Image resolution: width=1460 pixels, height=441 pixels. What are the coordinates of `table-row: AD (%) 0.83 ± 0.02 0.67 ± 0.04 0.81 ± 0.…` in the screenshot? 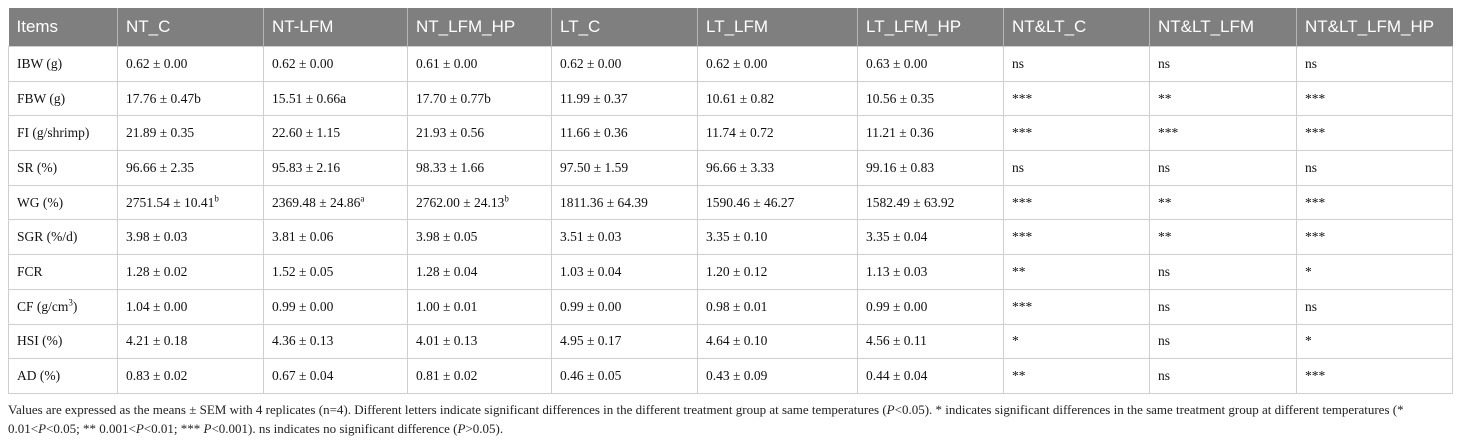 It's located at (730, 376).